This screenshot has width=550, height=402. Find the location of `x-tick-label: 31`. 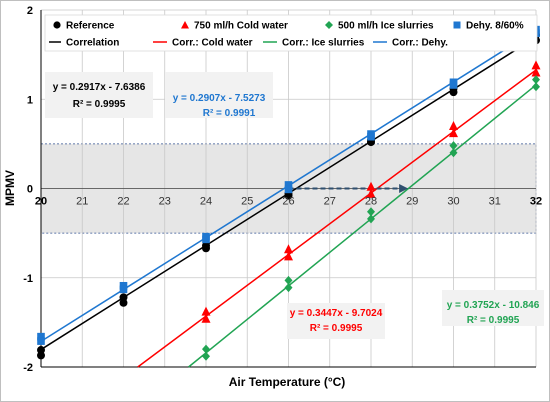

x-tick-label: 31 is located at coordinates (495, 202).